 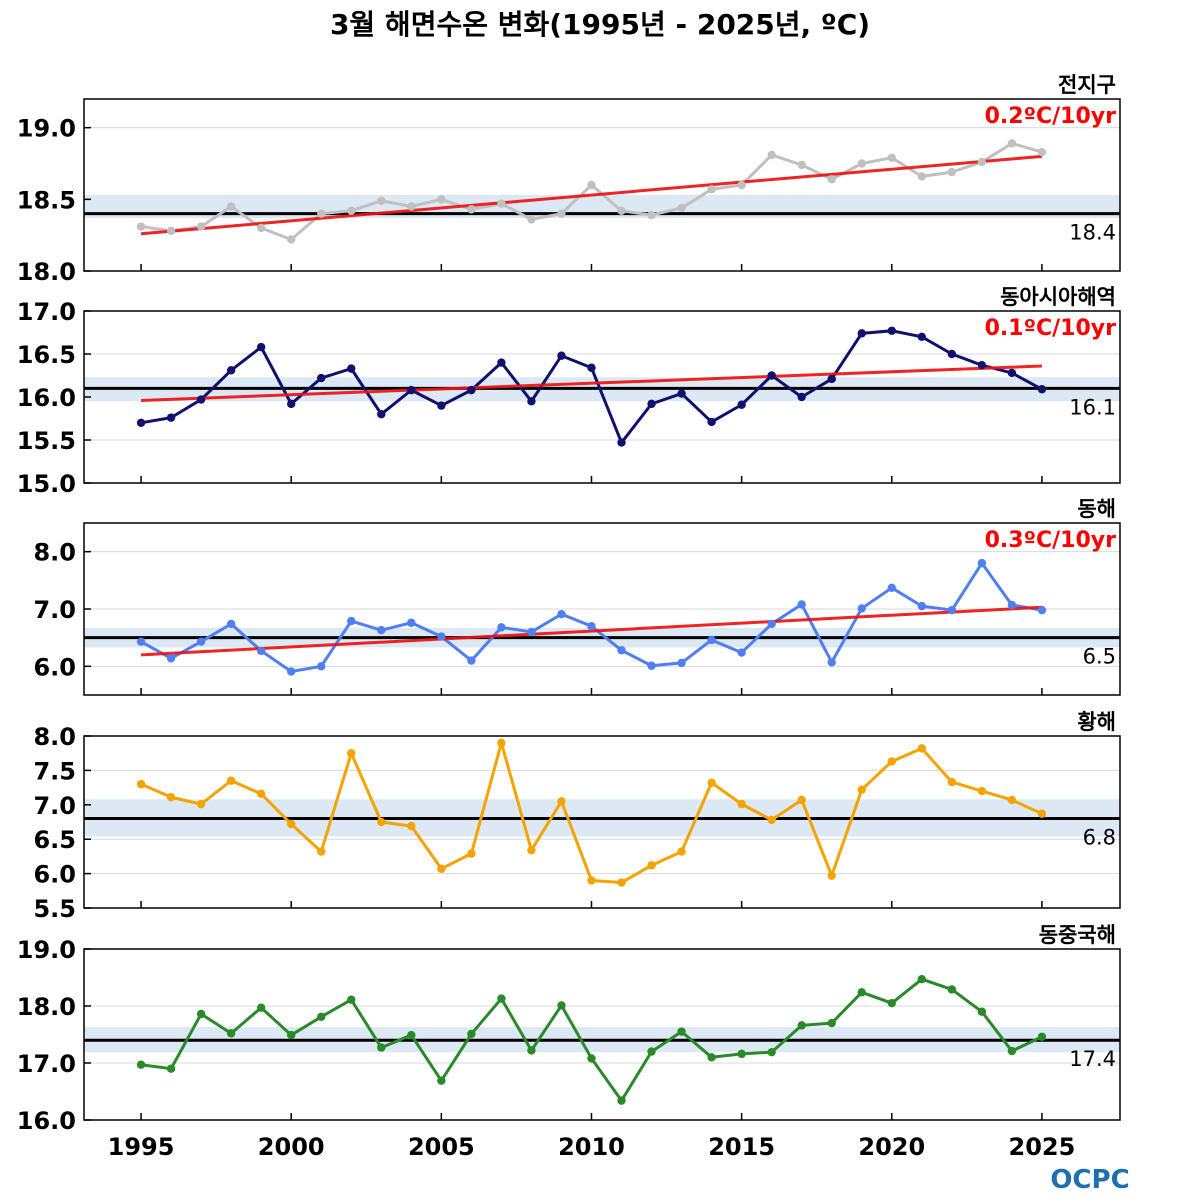 I want to click on x-axis: 1995 2000 2005 2010 2015 2020 2025, so click(x=592, y=1147).